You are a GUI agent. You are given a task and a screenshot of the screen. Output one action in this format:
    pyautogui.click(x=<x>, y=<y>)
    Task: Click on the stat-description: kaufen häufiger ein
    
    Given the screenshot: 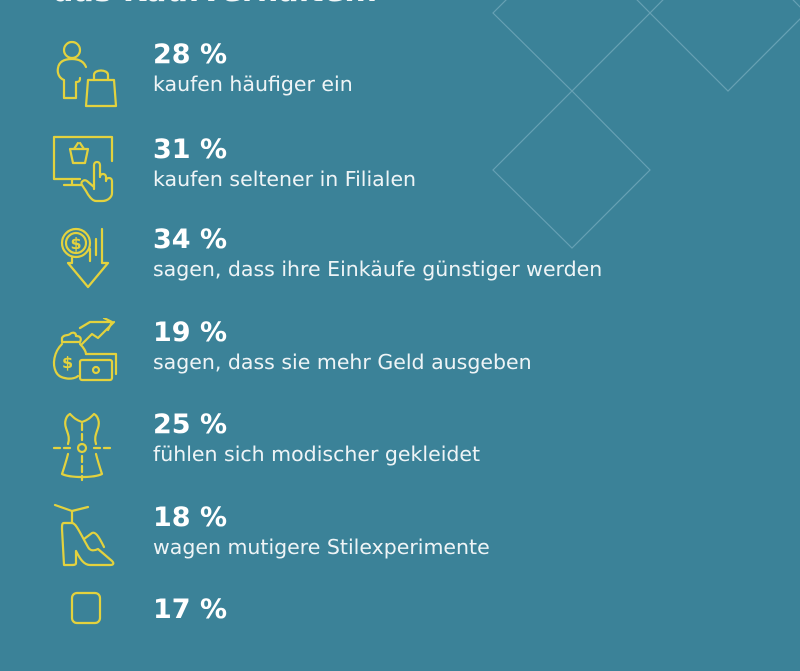 What is the action you would take?
    pyautogui.click(x=253, y=84)
    